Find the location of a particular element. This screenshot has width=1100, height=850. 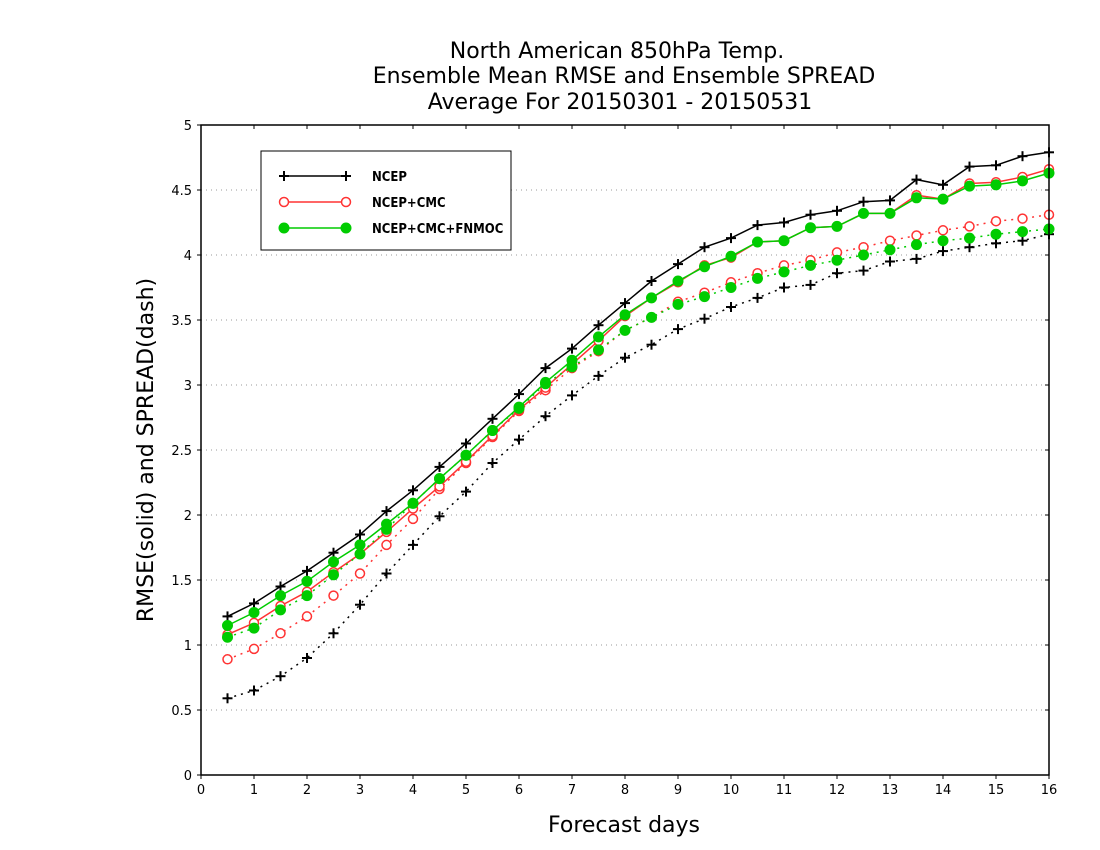

y-tick-label-3: 1.5 is located at coordinates (181, 581).